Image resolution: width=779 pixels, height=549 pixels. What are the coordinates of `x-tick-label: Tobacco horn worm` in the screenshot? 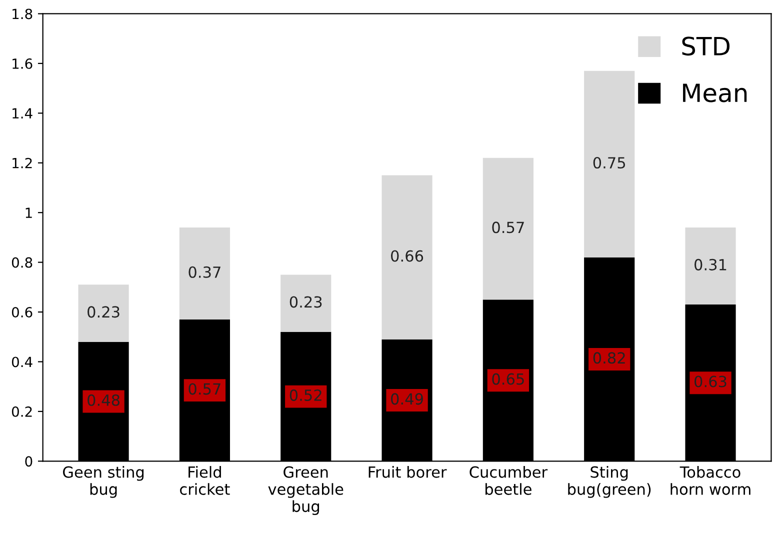 It's located at (710, 480).